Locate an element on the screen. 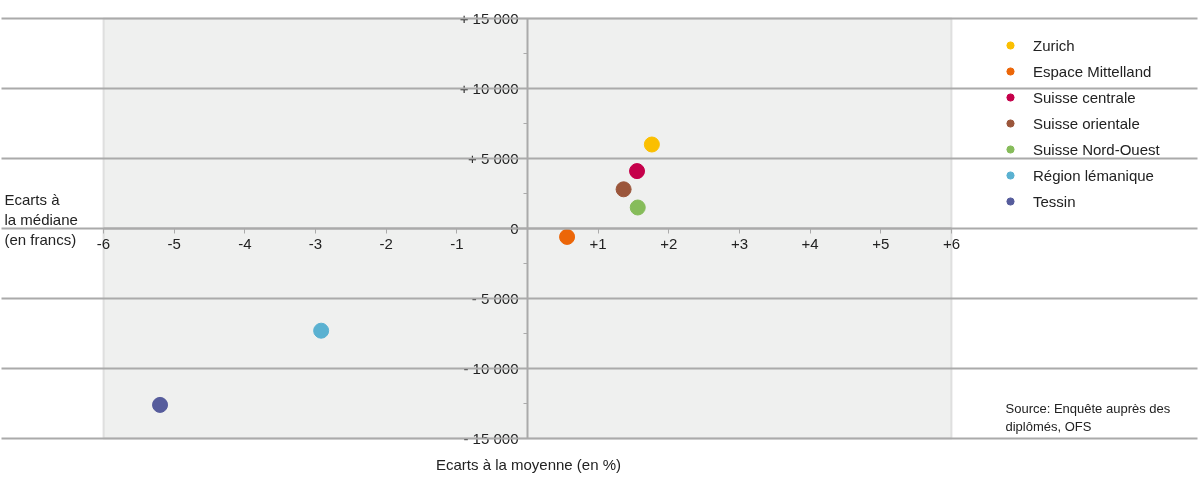 This screenshot has height=481, width=1202. x-tick-label: +3 is located at coordinates (739, 243).